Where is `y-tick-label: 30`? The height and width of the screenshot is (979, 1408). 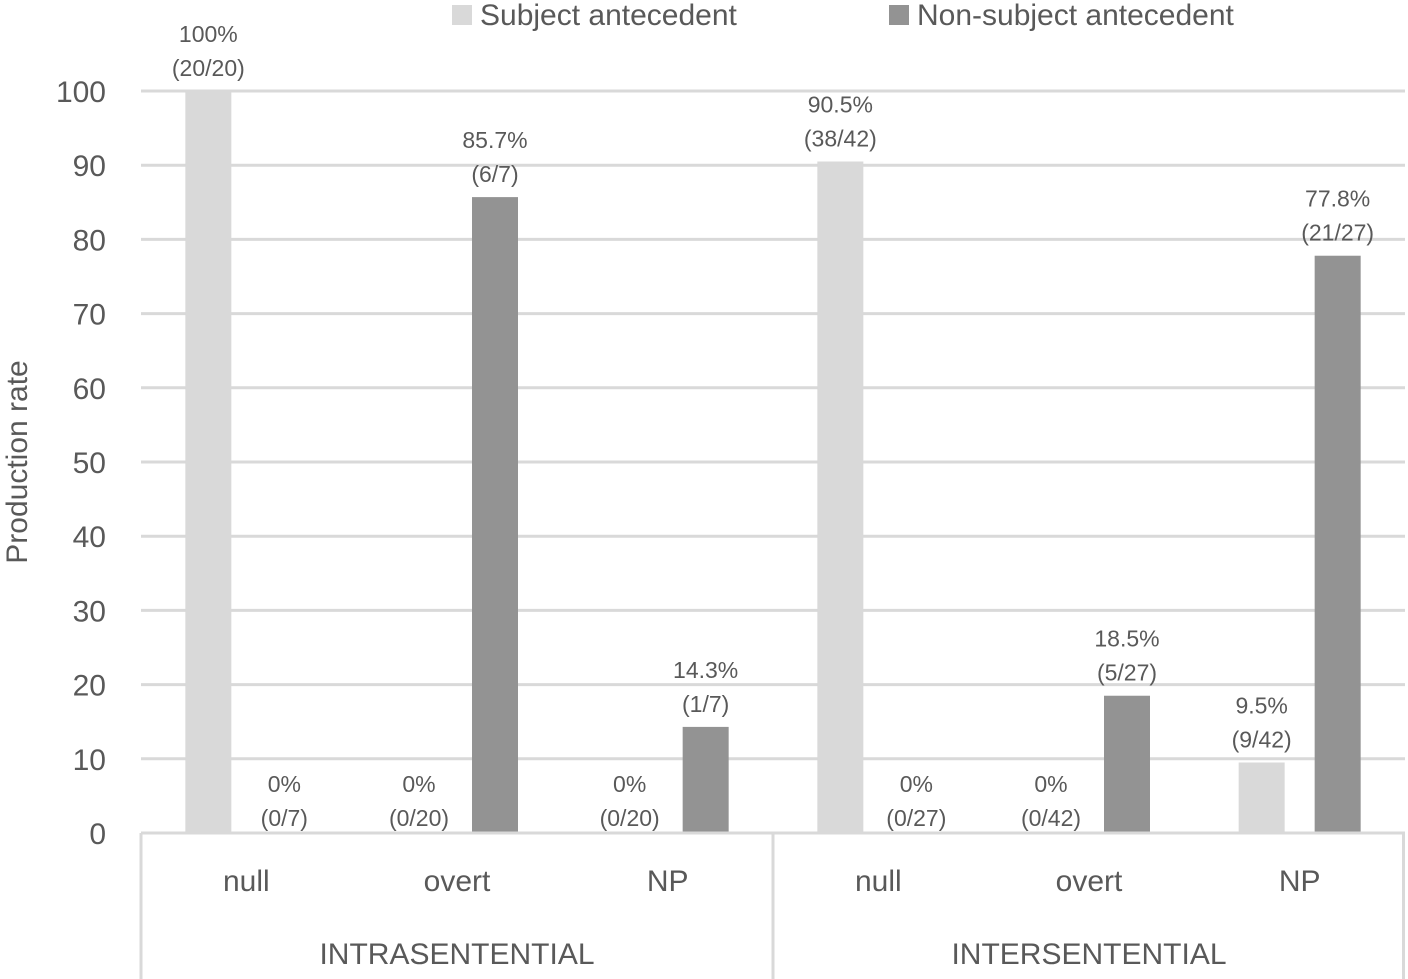
y-tick-label: 30 is located at coordinates (89, 611).